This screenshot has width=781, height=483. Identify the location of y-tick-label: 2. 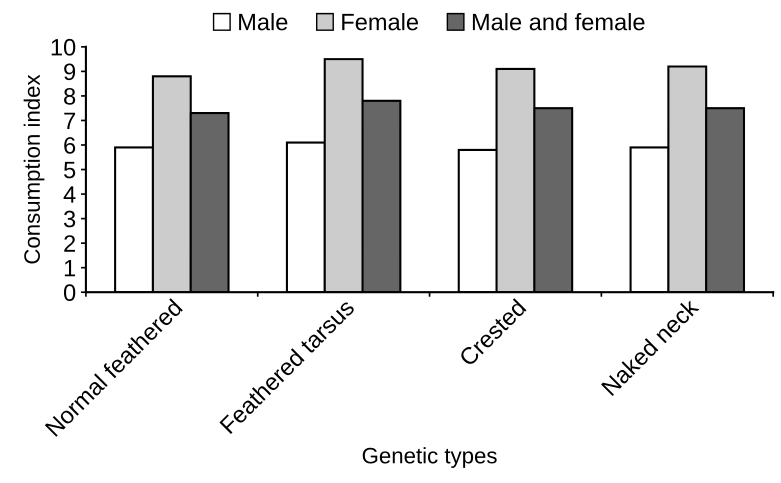
(70, 243).